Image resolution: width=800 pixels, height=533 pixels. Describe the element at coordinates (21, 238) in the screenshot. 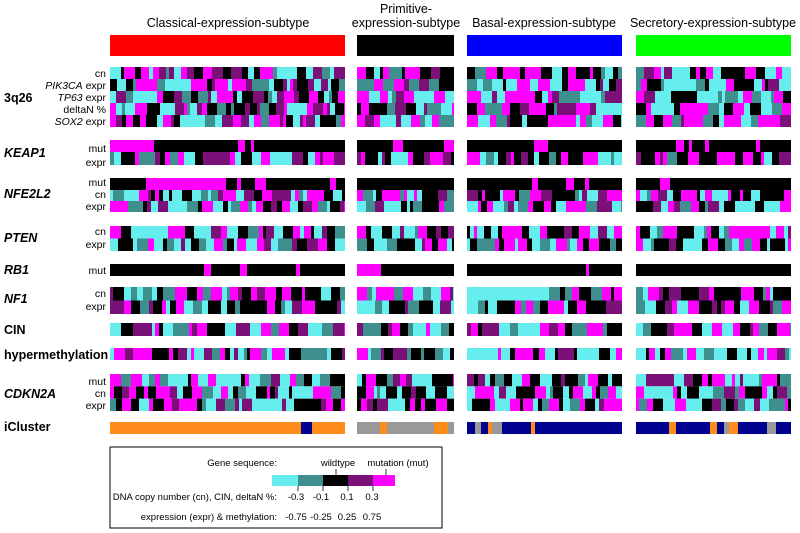

I see `group-title-pten: PTEN` at that location.